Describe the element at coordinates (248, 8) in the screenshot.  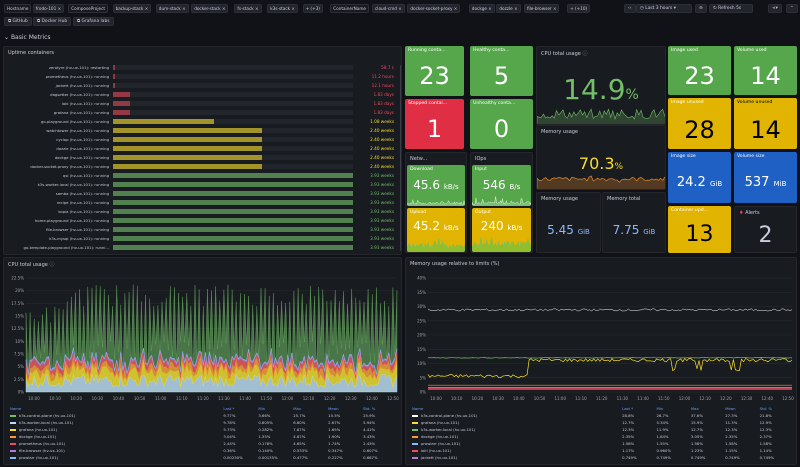
I see `variable-value-chip: fs-stack ×` at that location.